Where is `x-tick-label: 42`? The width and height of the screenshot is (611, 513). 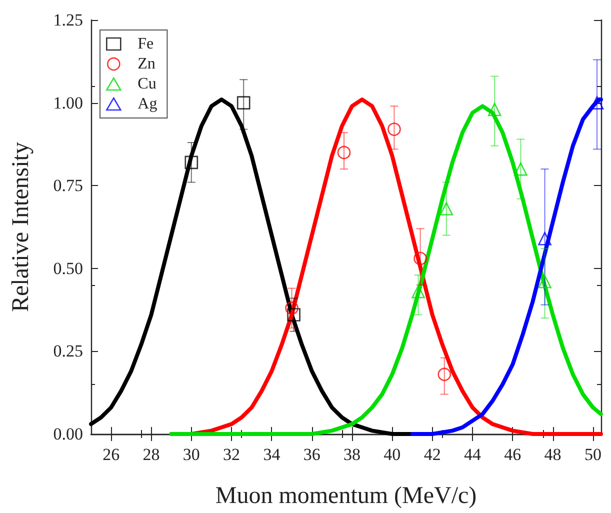 x-tick-label: 42 is located at coordinates (432, 454).